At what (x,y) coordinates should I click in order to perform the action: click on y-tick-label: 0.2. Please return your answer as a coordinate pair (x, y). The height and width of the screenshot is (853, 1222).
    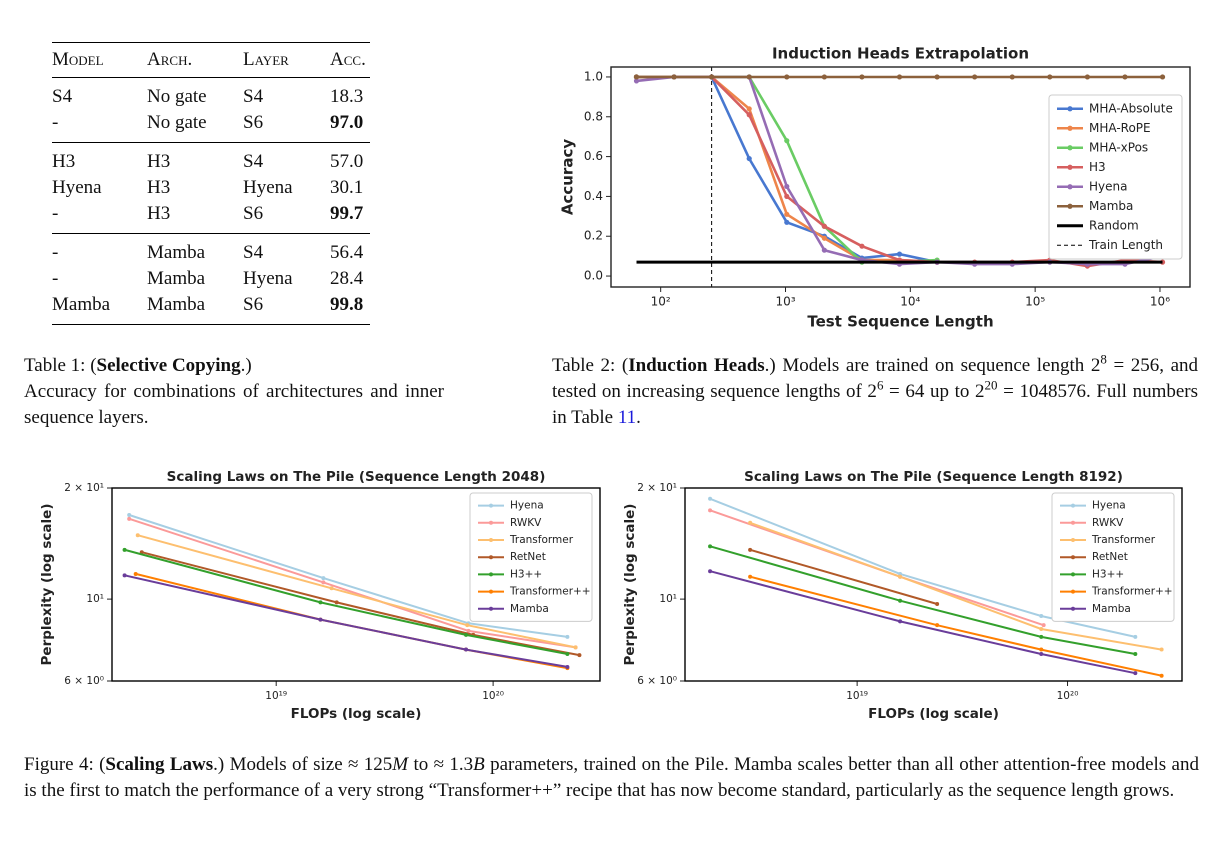
    Looking at the image, I should click on (593, 236).